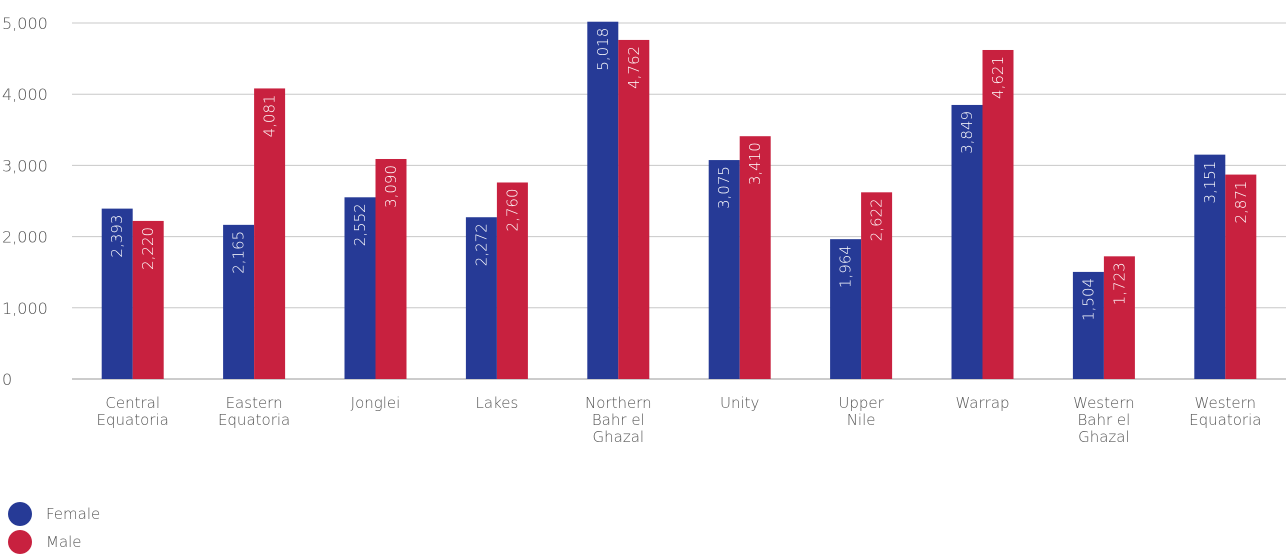 The height and width of the screenshot is (556, 1286). What do you see at coordinates (391, 186) in the screenshot?
I see `bar-value-label: 3,090` at bounding box center [391, 186].